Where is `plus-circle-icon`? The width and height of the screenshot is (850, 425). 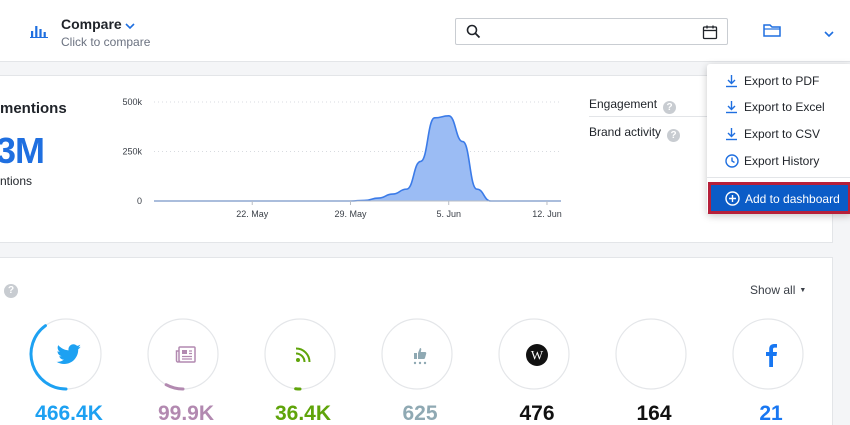
plus-circle-icon is located at coordinates (732, 200).